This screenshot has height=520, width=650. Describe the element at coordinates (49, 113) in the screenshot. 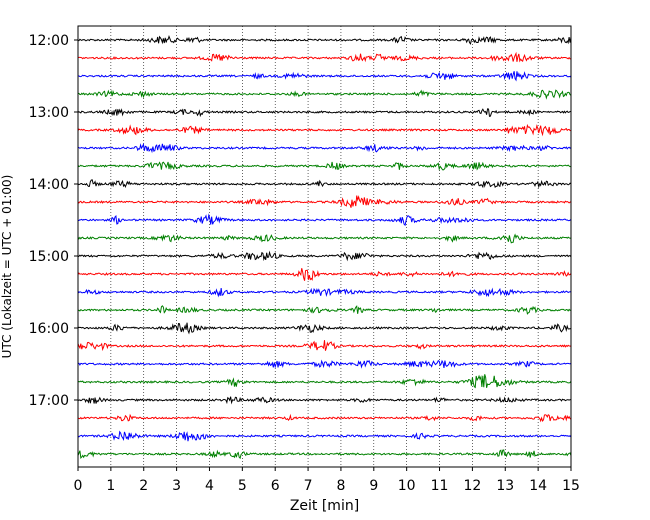

I see `y-tick-label-13:00: 13:00` at that location.